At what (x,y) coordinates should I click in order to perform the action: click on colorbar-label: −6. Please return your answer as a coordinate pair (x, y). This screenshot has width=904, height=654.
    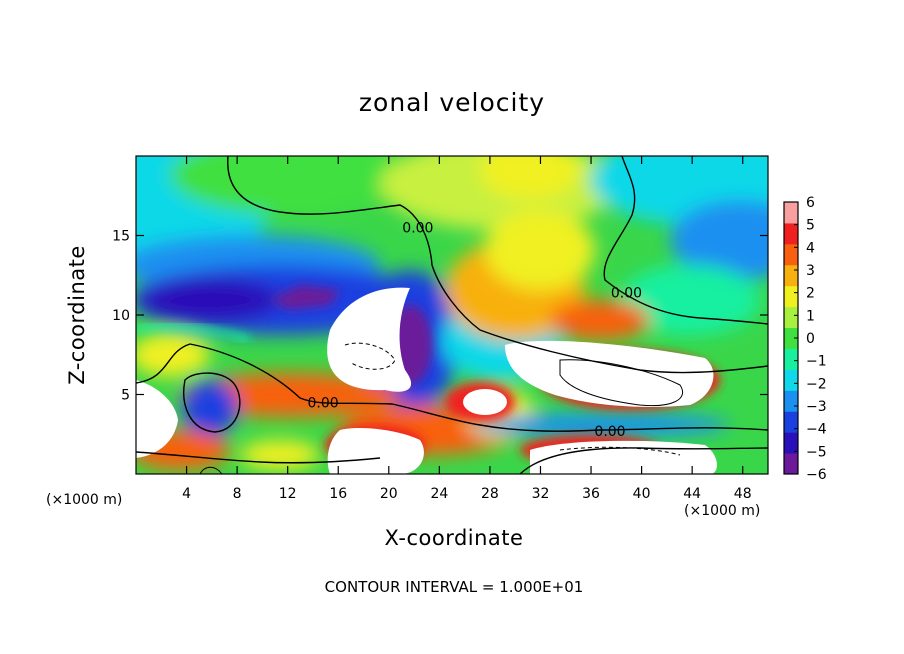
    Looking at the image, I should click on (816, 475).